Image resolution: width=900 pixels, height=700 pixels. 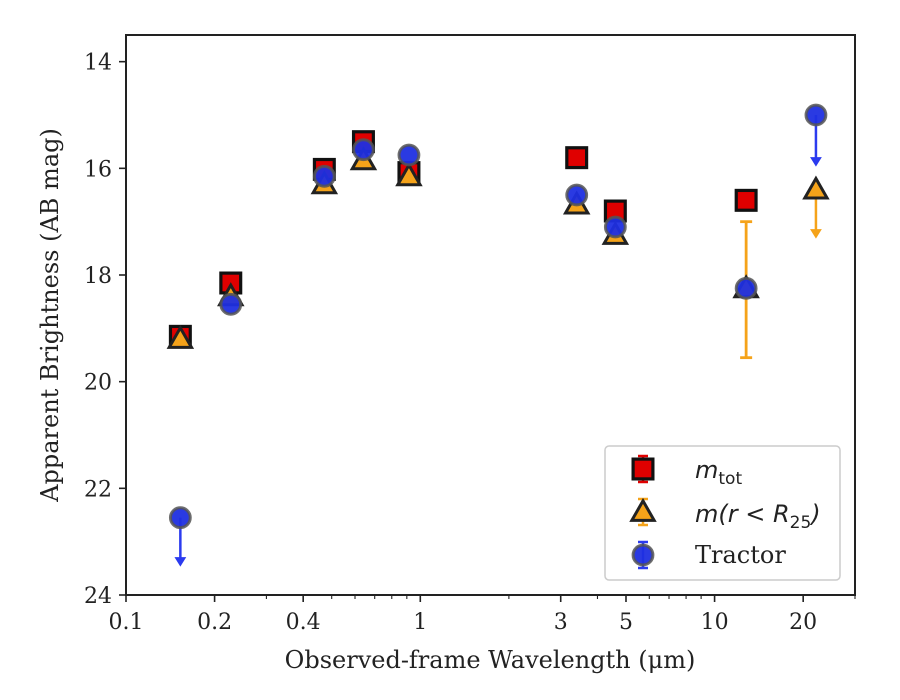 What do you see at coordinates (98, 383) in the screenshot?
I see `y-tick-label: 20` at bounding box center [98, 383].